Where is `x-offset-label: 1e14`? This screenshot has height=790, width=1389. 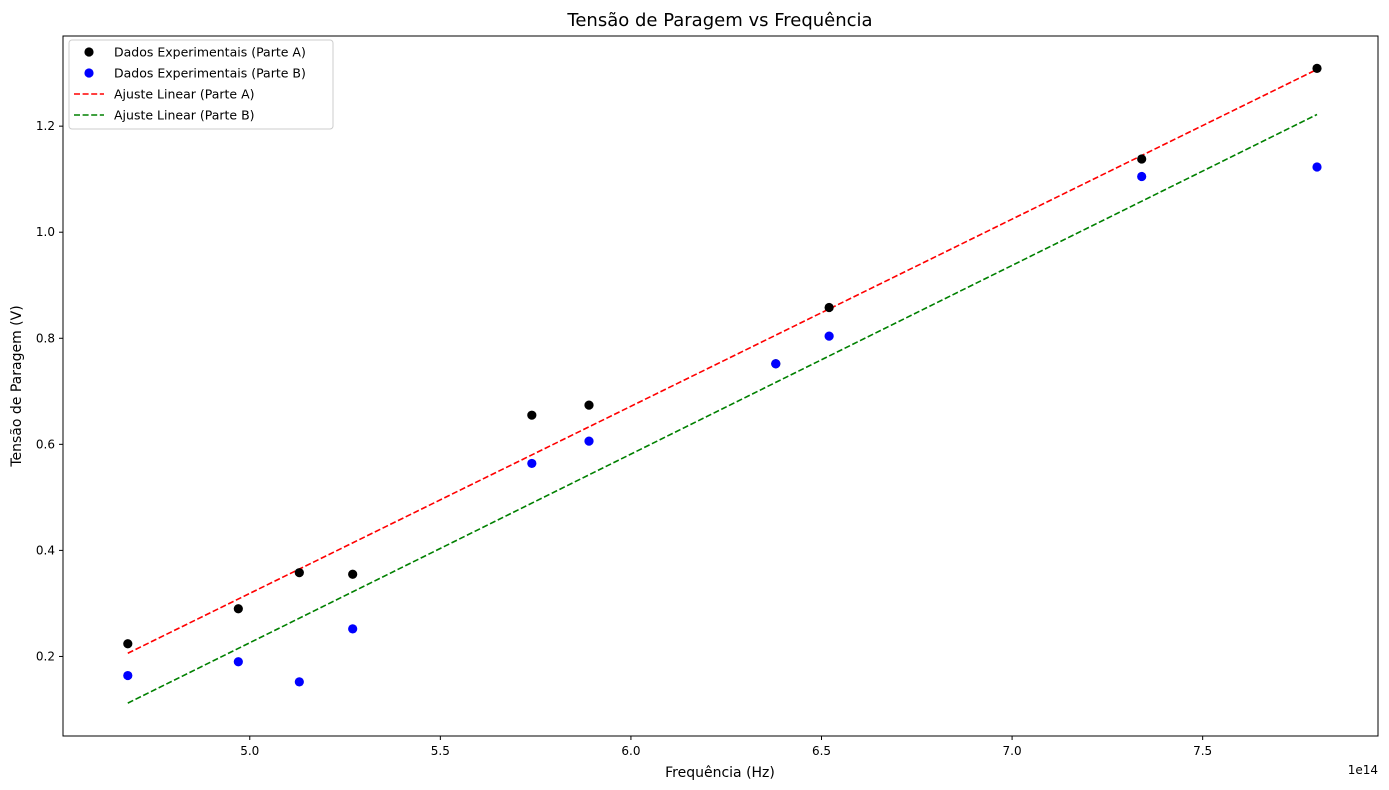 x-offset-label: 1e14 is located at coordinates (1363, 770).